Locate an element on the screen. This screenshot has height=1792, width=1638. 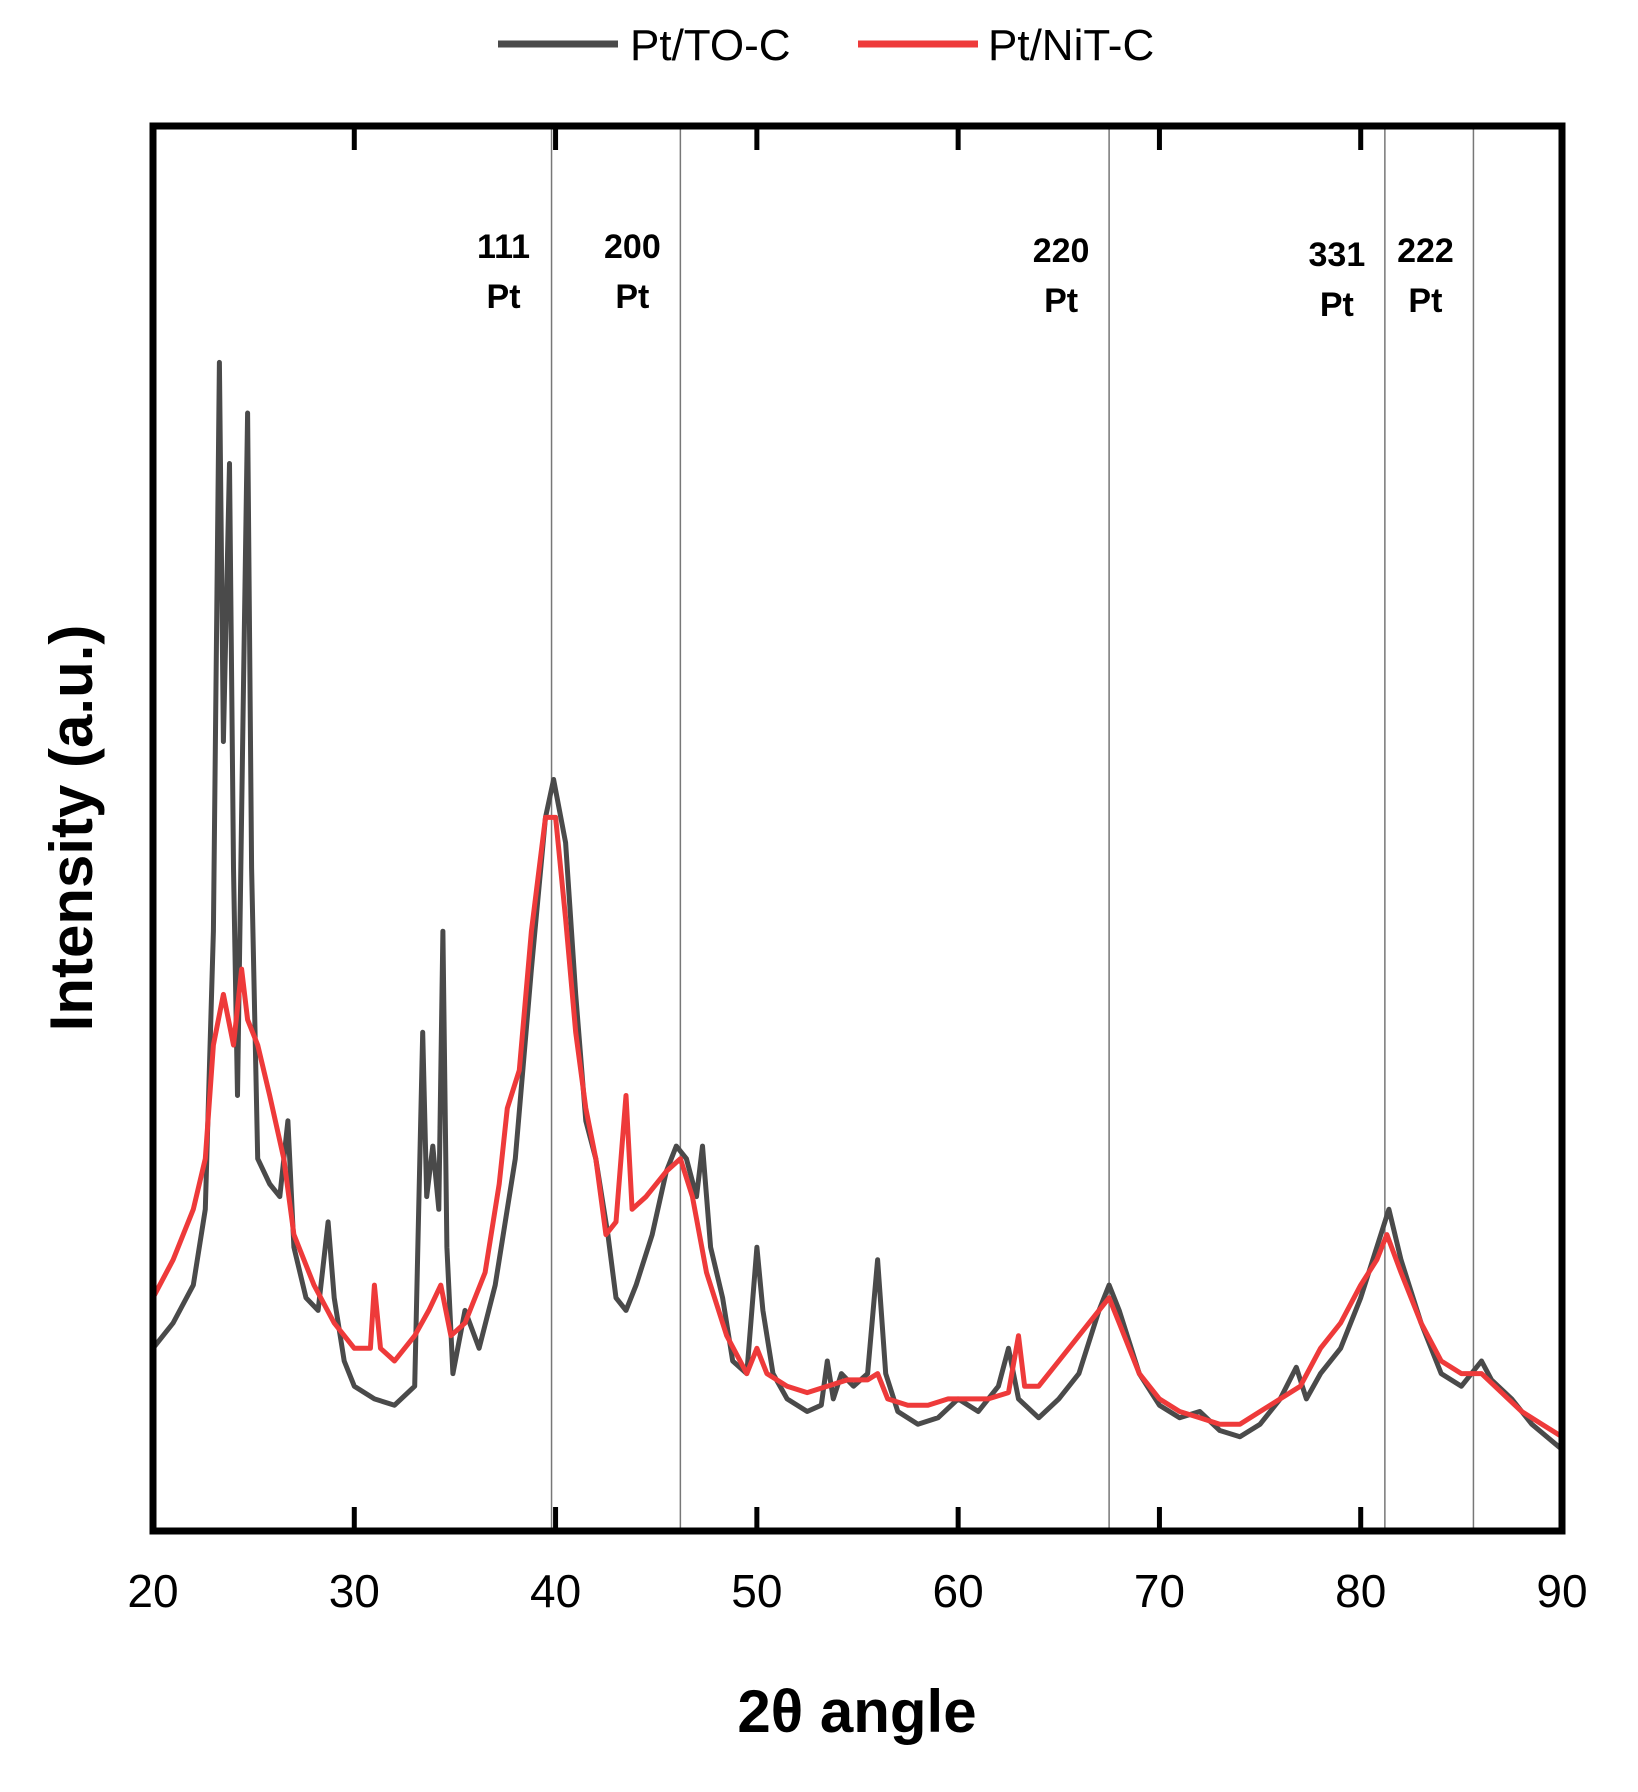
x-tick-label-30: 30 is located at coordinates (354, 1591).